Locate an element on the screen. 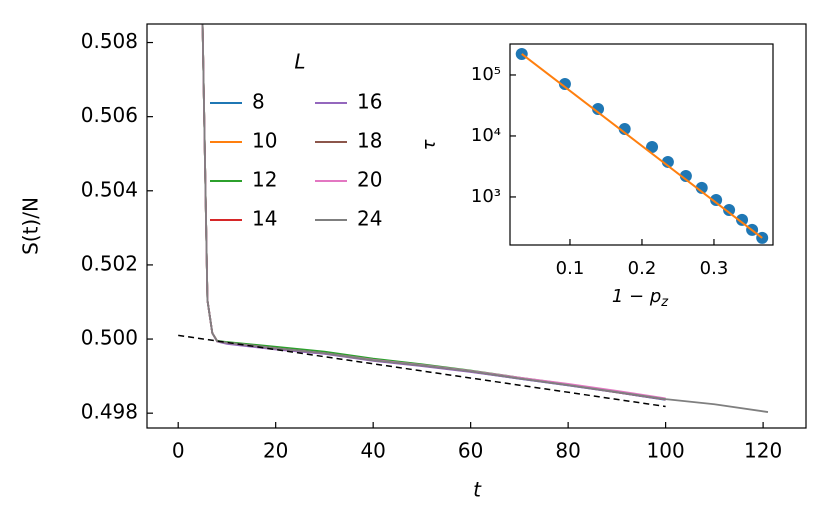  y-axis-label: S(t)/N is located at coordinates (31, 226).